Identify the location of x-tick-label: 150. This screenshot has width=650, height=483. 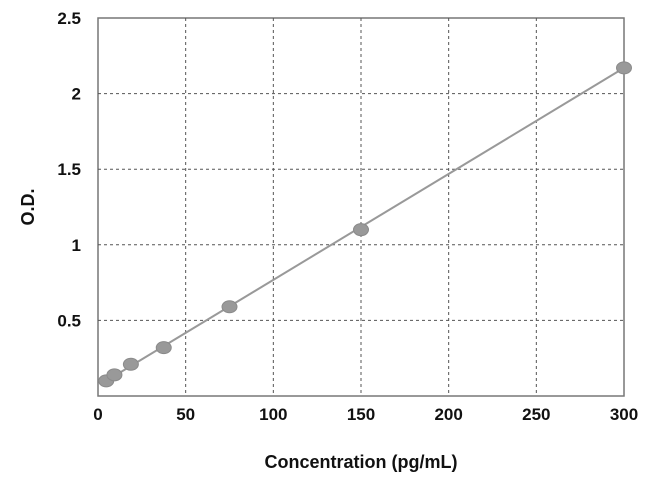
(361, 414).